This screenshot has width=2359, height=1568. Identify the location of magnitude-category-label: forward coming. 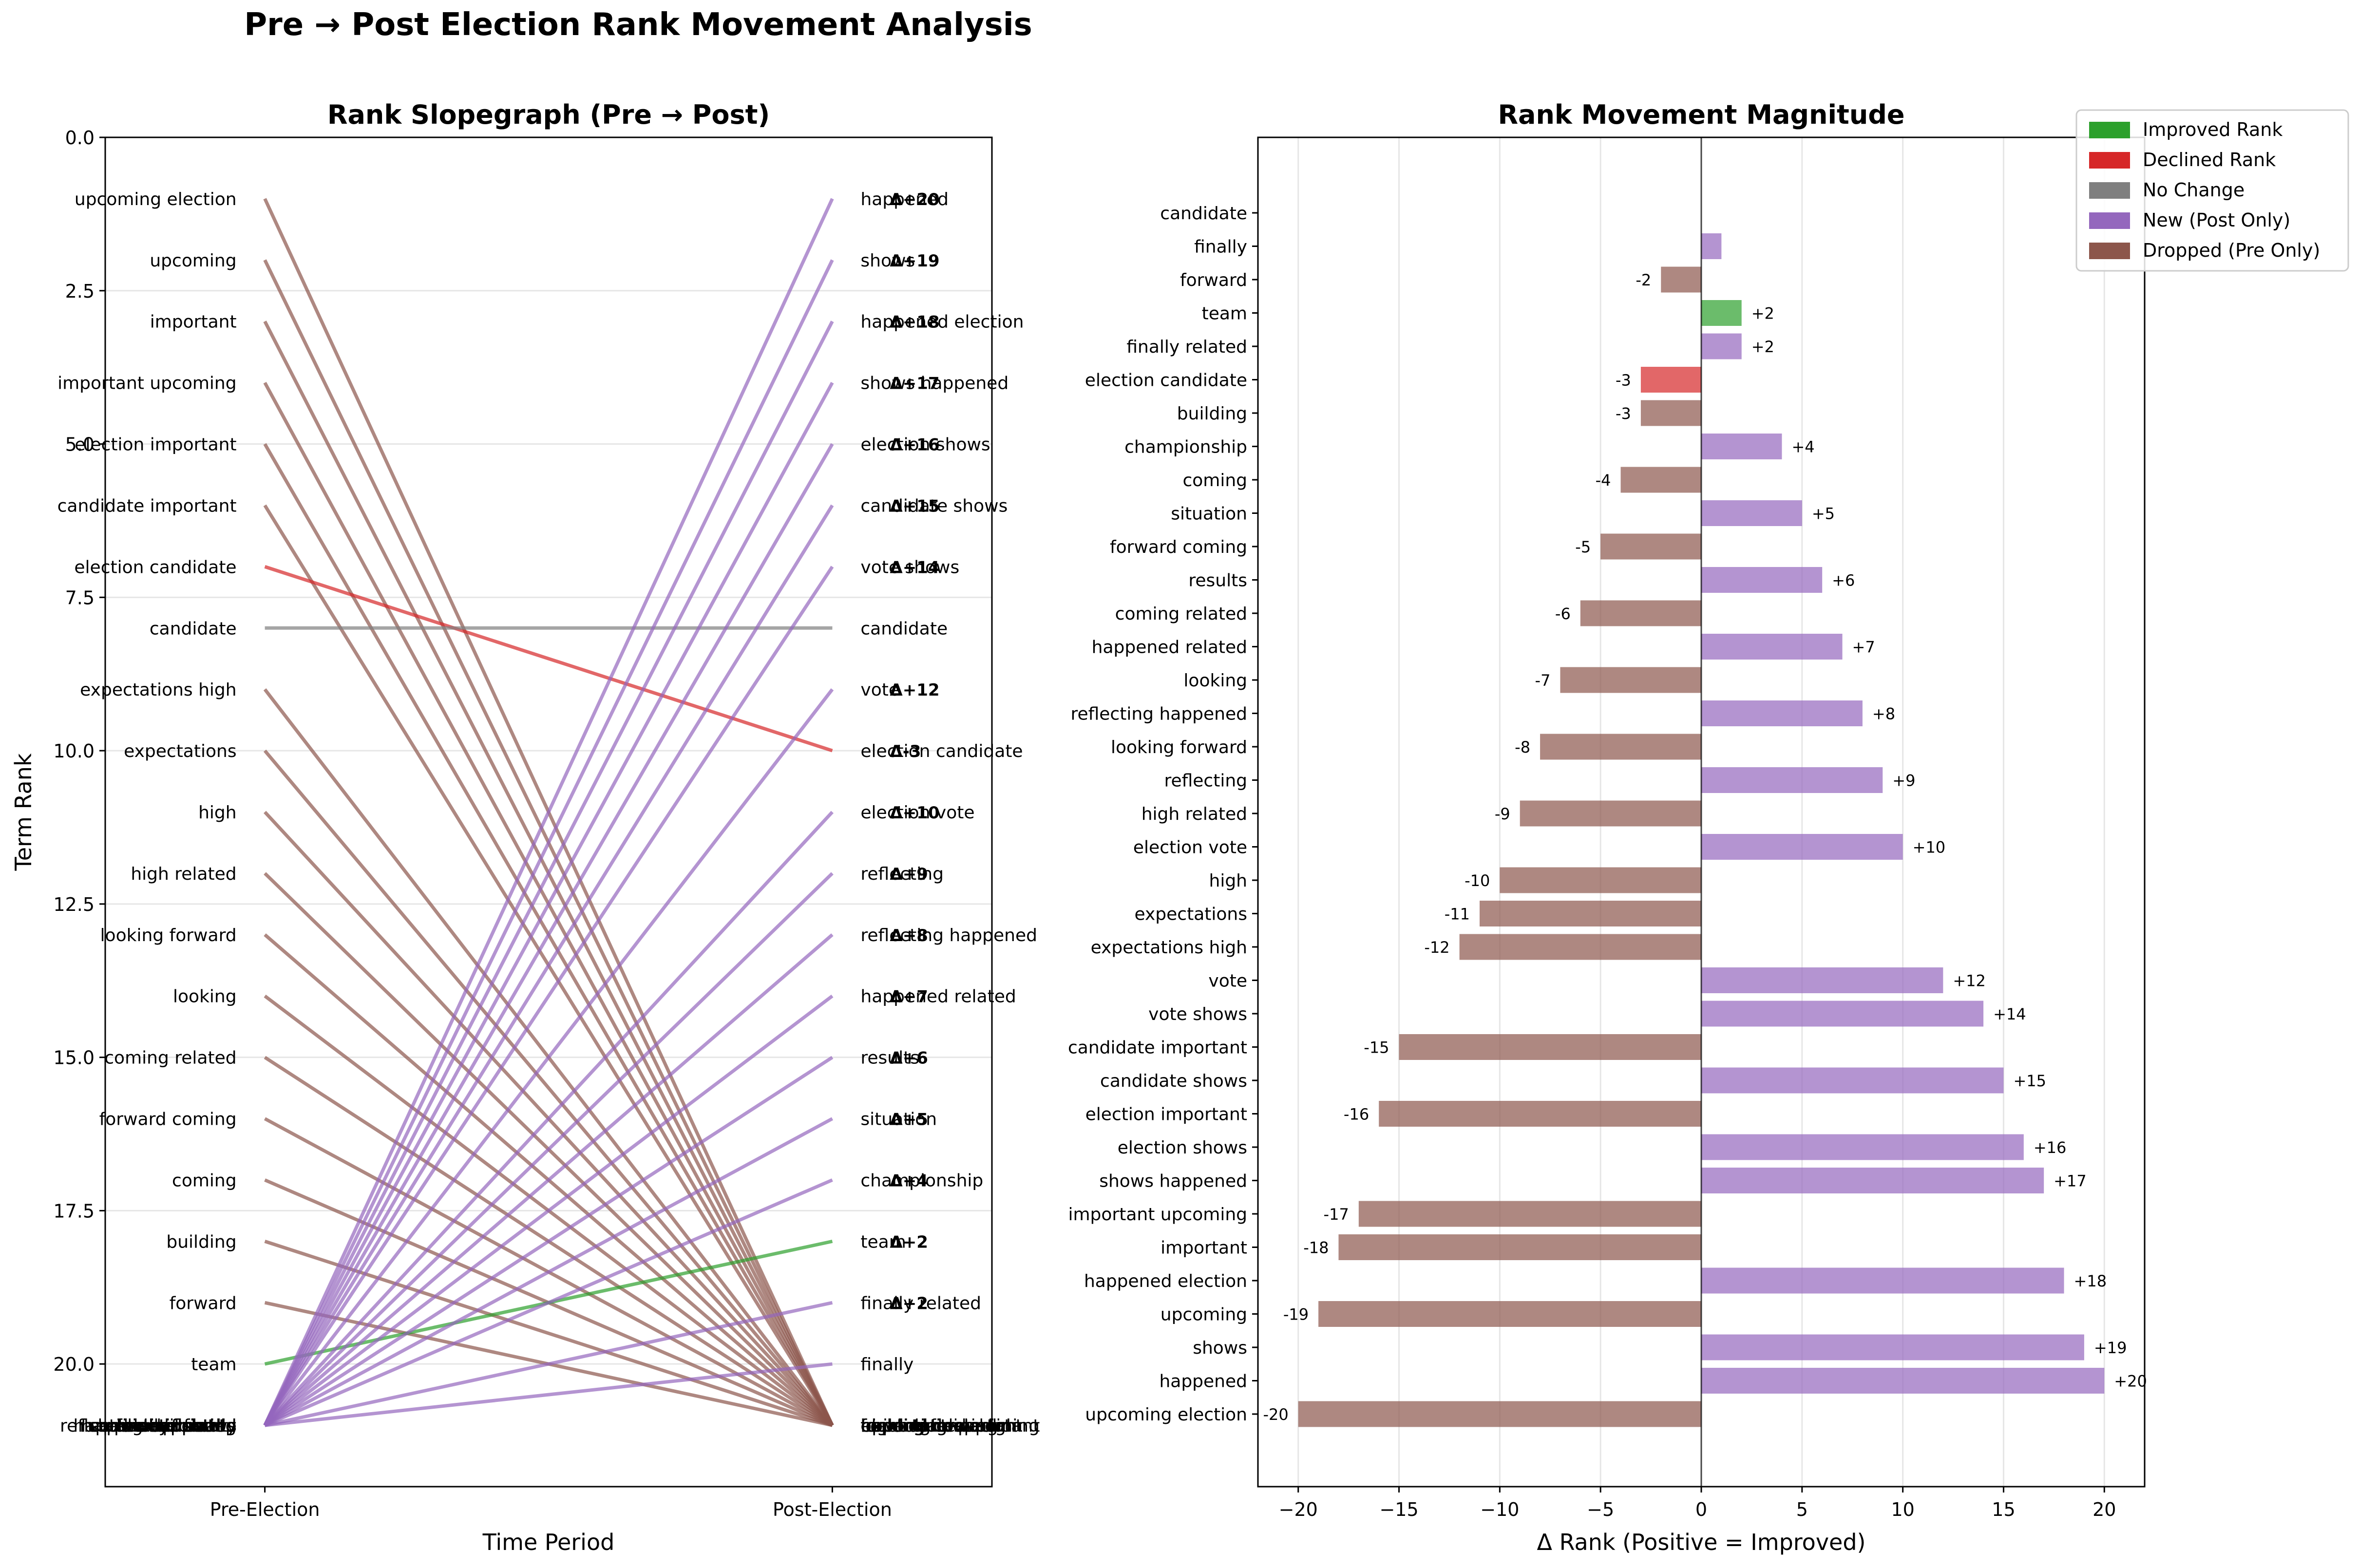
(1178, 547).